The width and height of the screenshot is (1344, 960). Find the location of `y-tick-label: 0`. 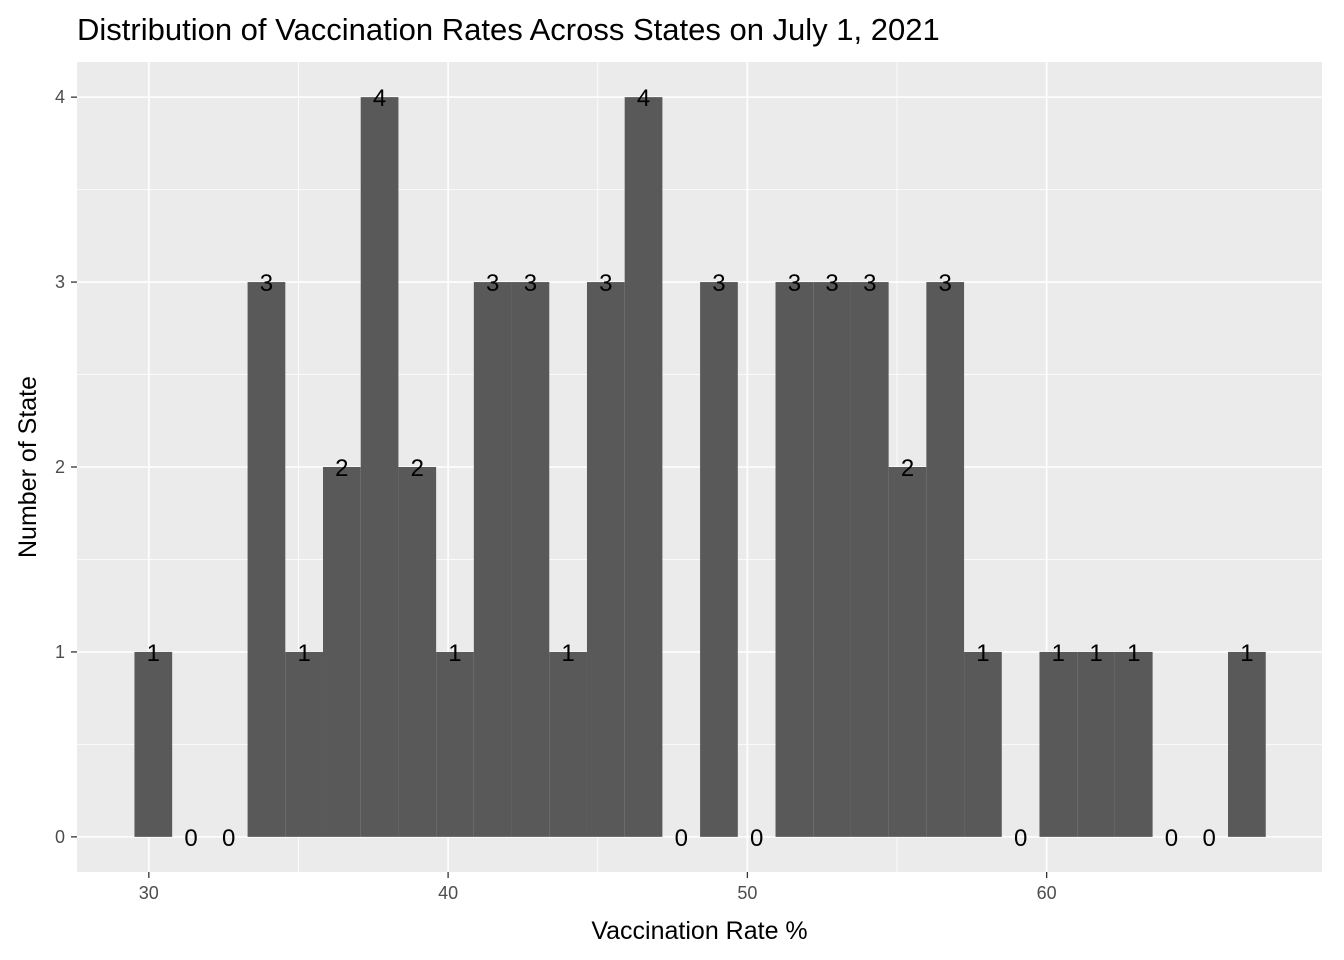

y-tick-label: 0 is located at coordinates (60, 837).